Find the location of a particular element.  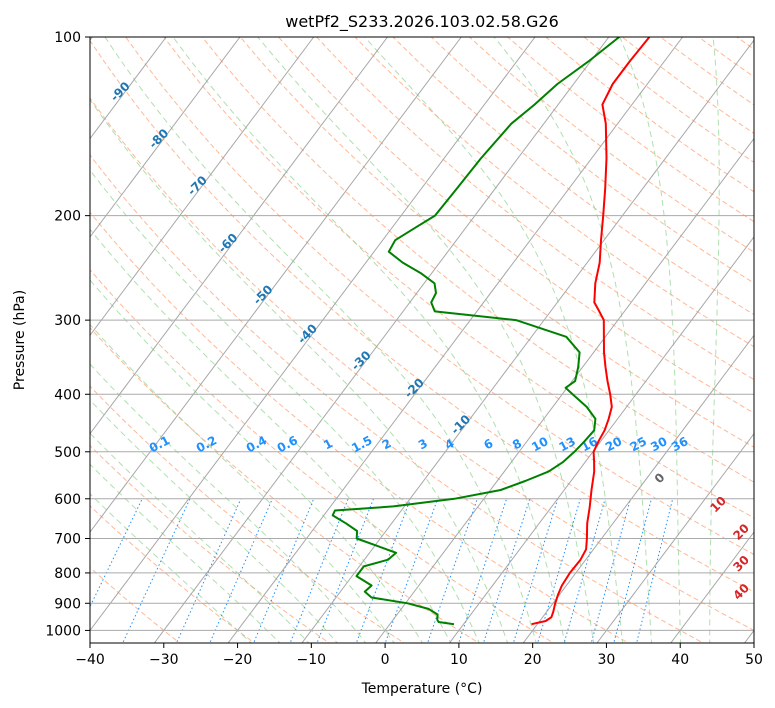

x-tick-label: 40 is located at coordinates (680, 660).